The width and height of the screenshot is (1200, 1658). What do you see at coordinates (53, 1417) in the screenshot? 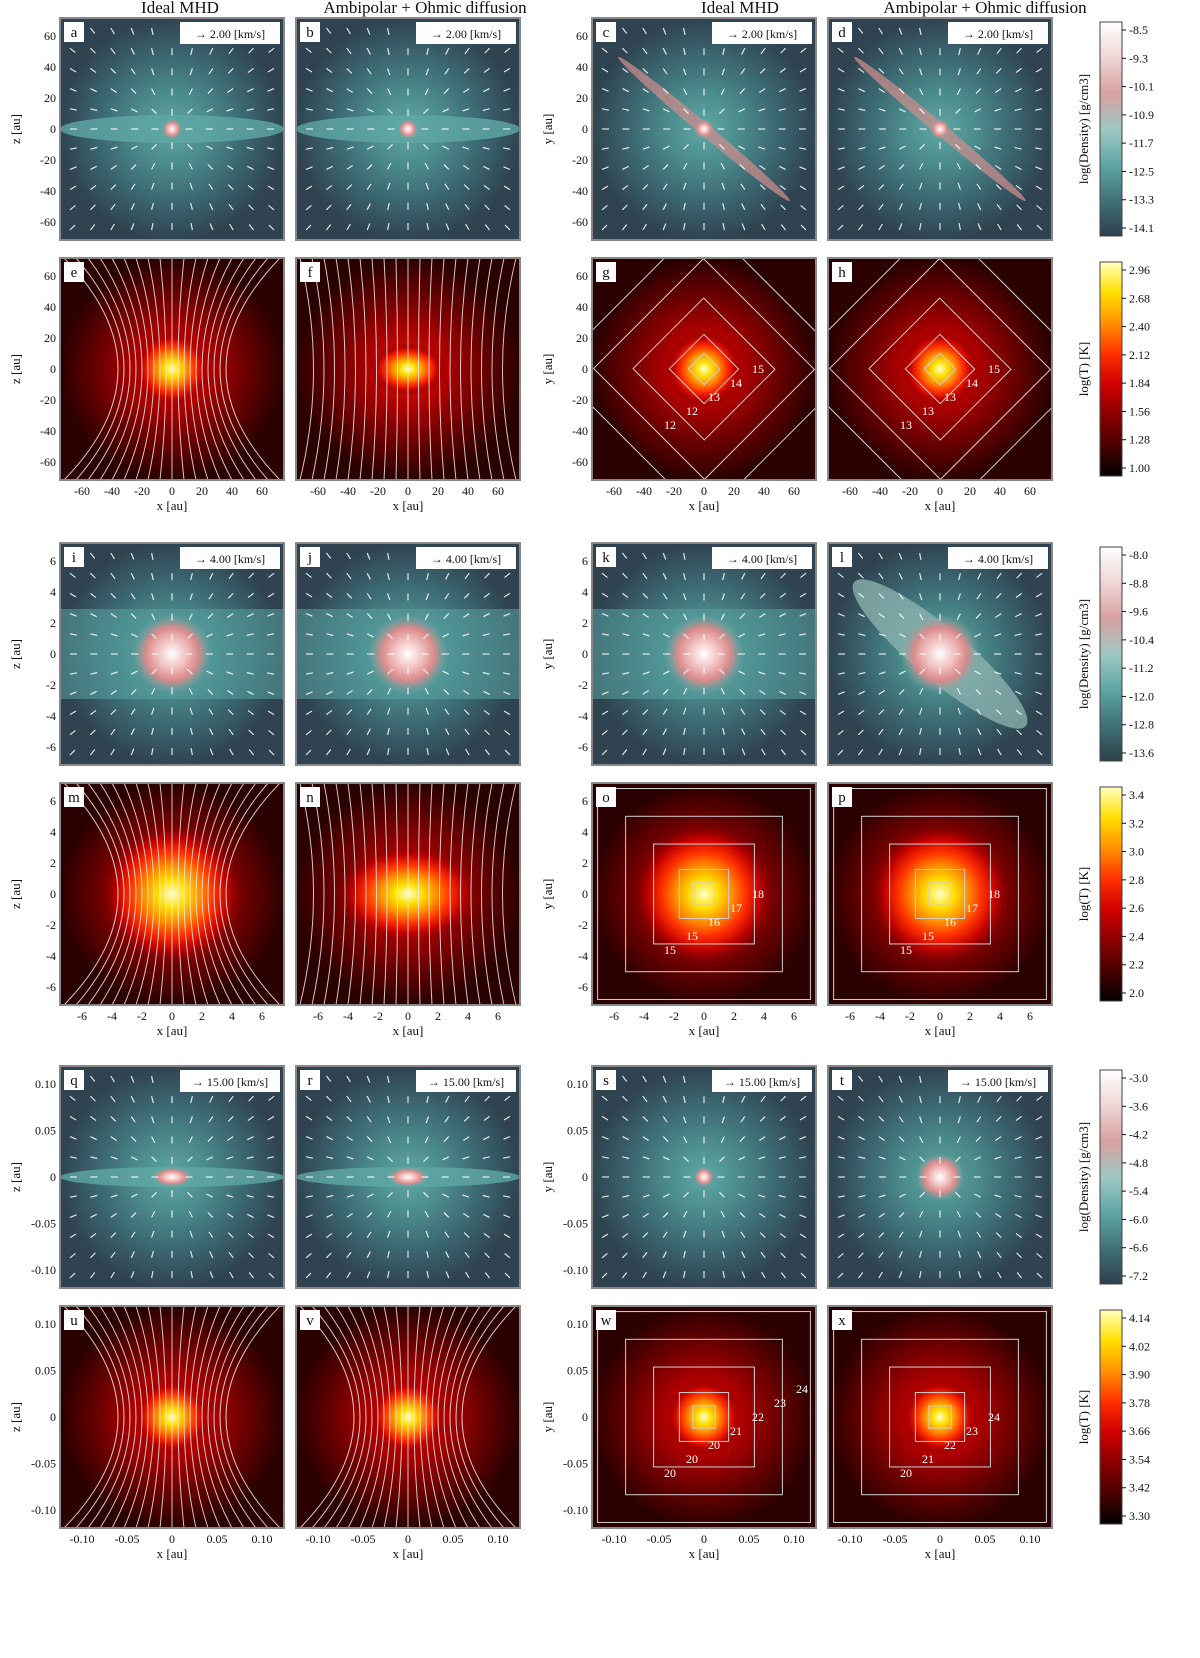
I see `y-tick-label: 0` at bounding box center [53, 1417].